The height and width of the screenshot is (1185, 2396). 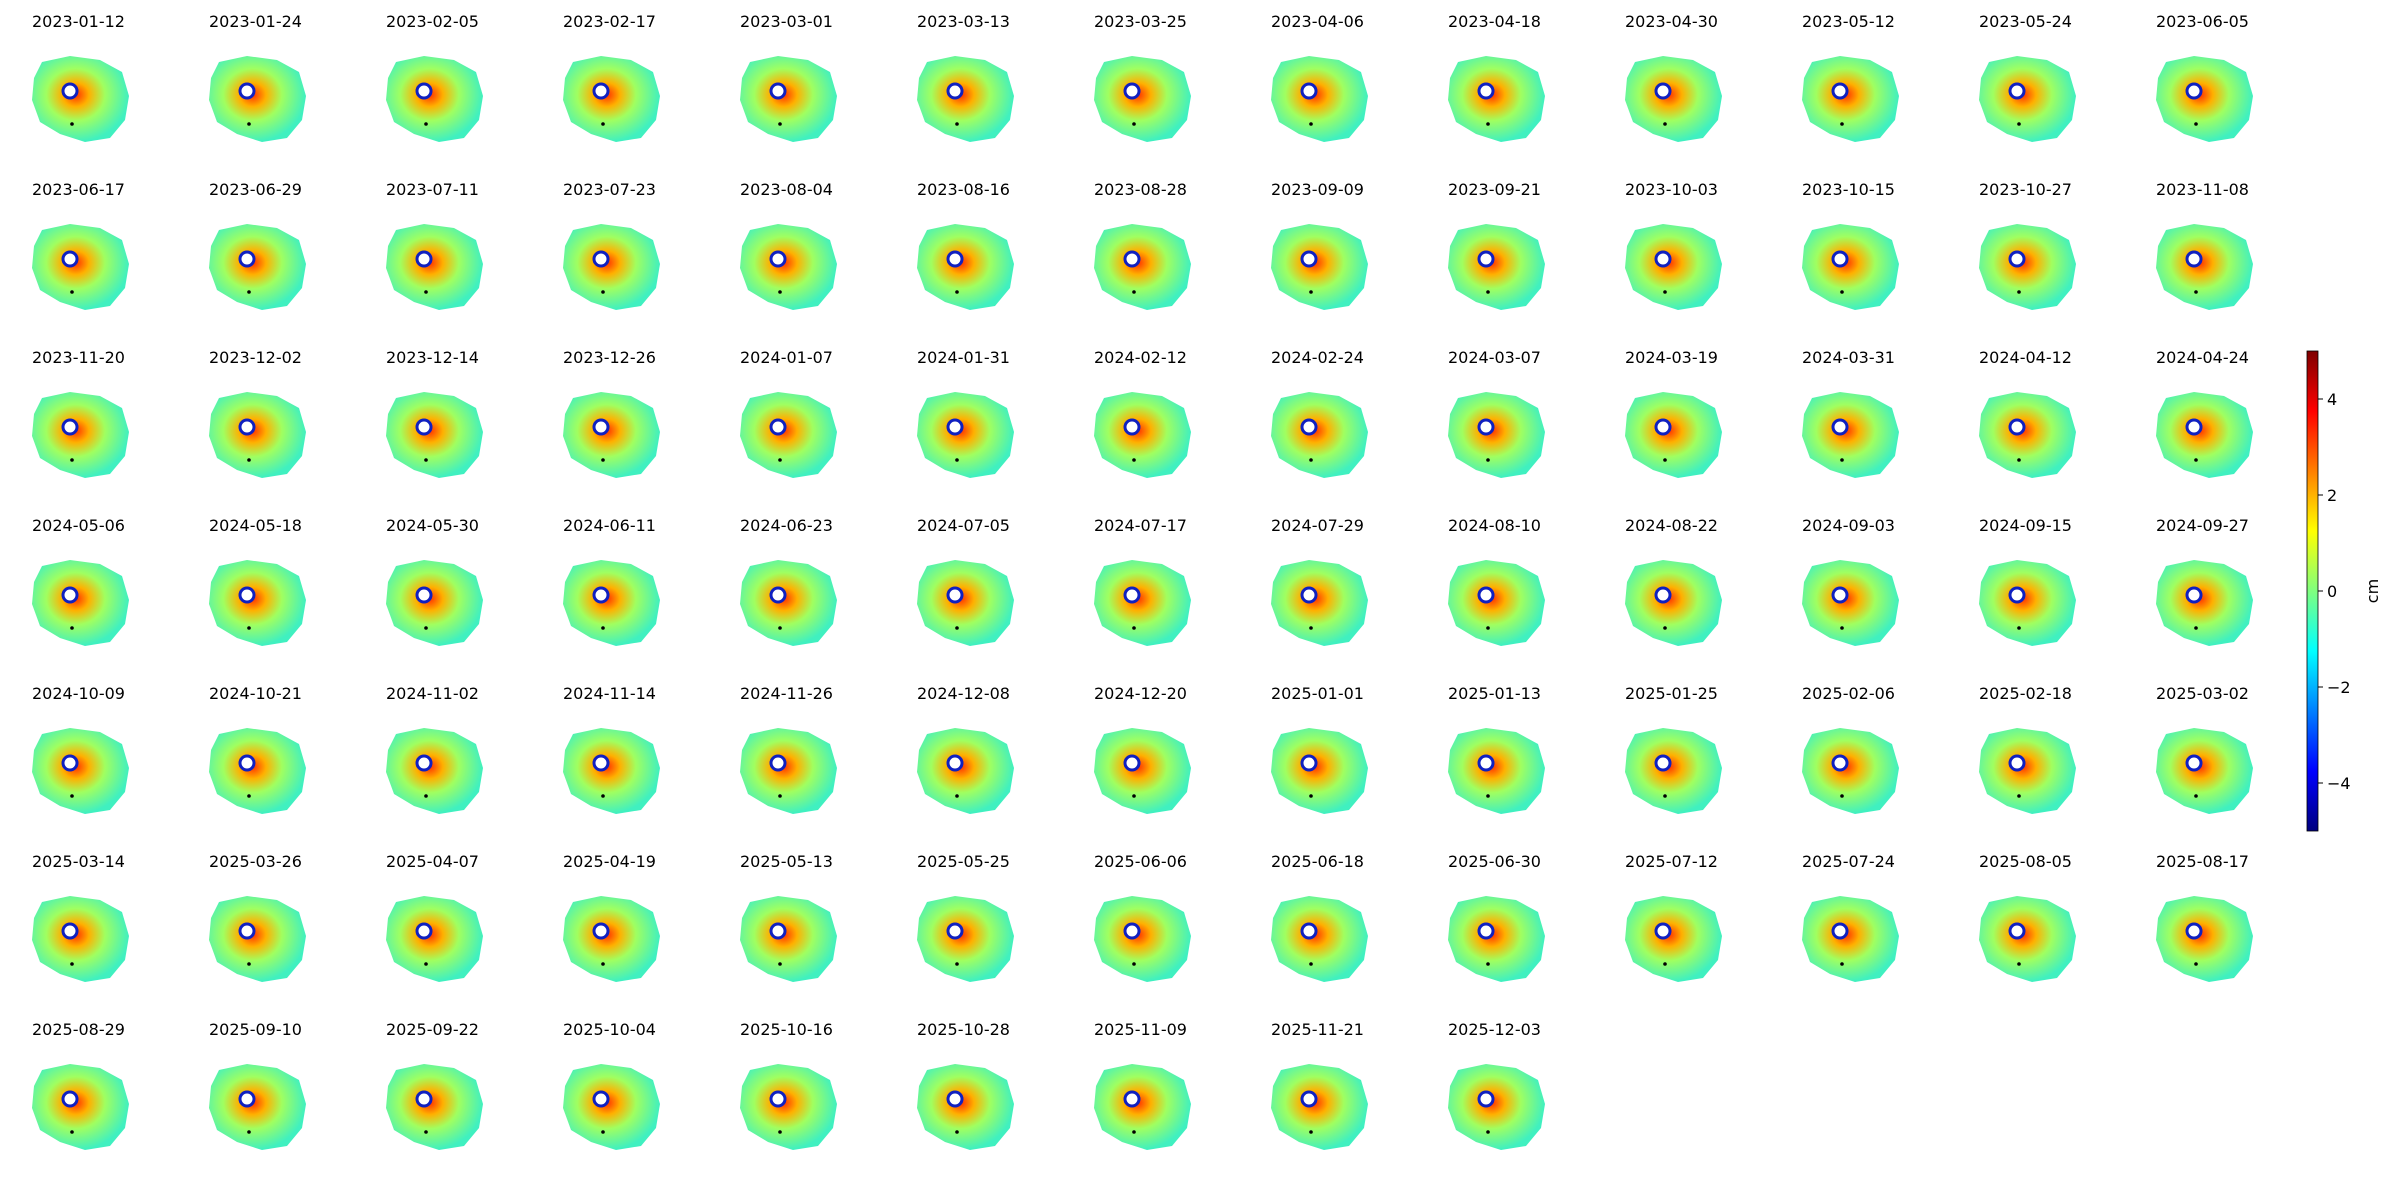 I want to click on panel-title: 2024-04-24, so click(x=2202, y=357).